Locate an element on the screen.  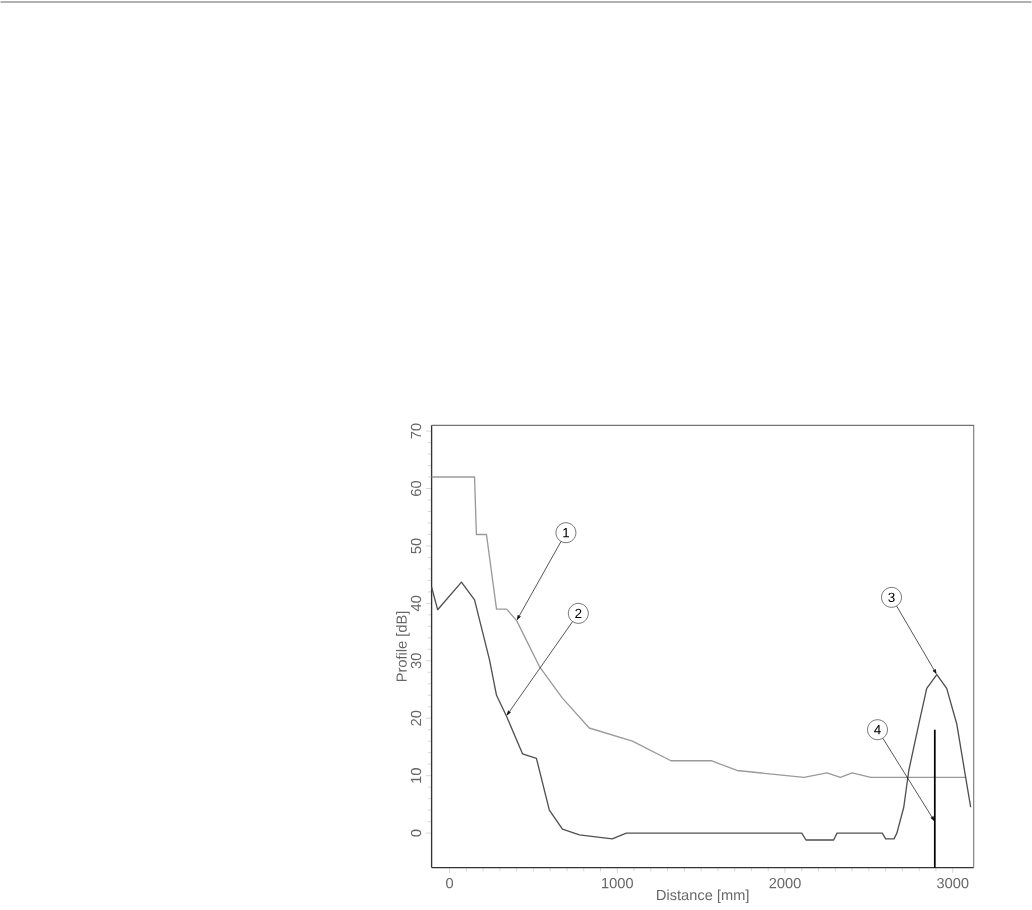
y-tick-label: 50 is located at coordinates (416, 546).